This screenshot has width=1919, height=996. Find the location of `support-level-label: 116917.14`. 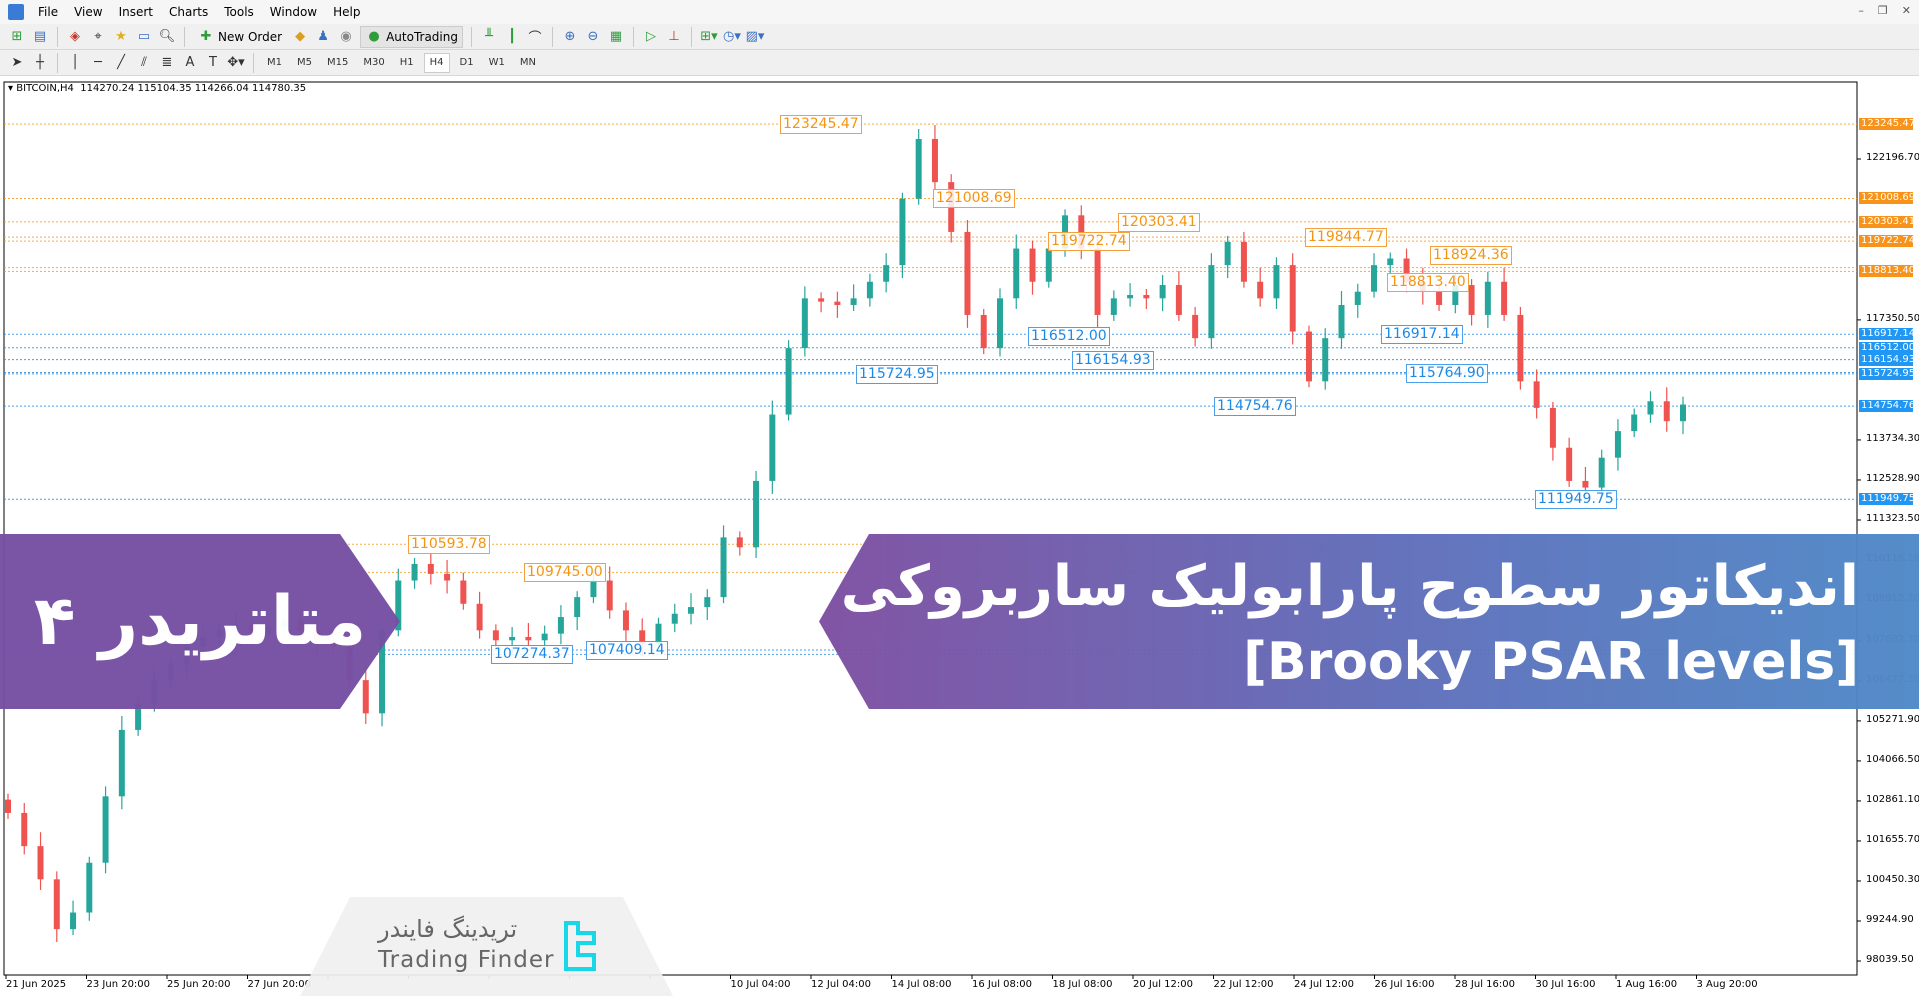

support-level-label: 116917.14 is located at coordinates (1422, 335).